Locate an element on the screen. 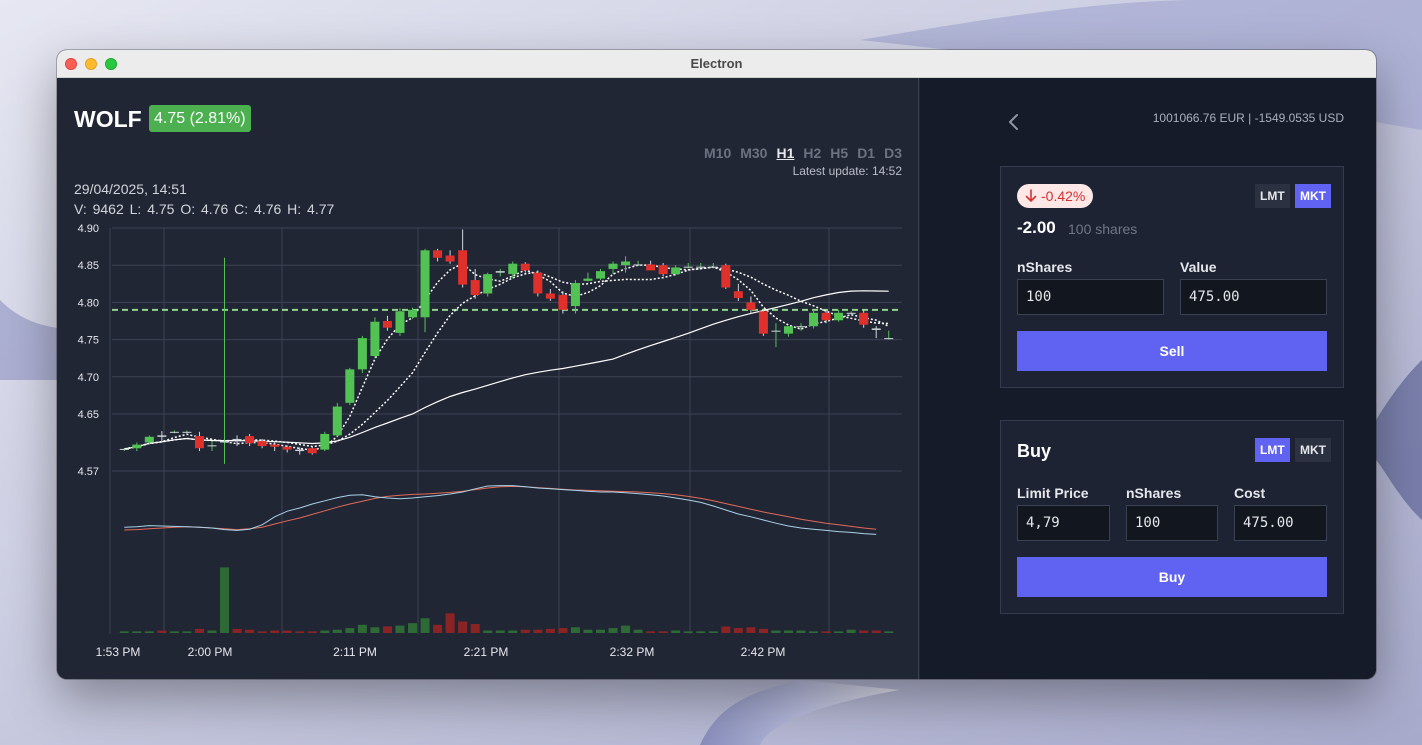  x-tick-label: 2:32 PM is located at coordinates (632, 652).